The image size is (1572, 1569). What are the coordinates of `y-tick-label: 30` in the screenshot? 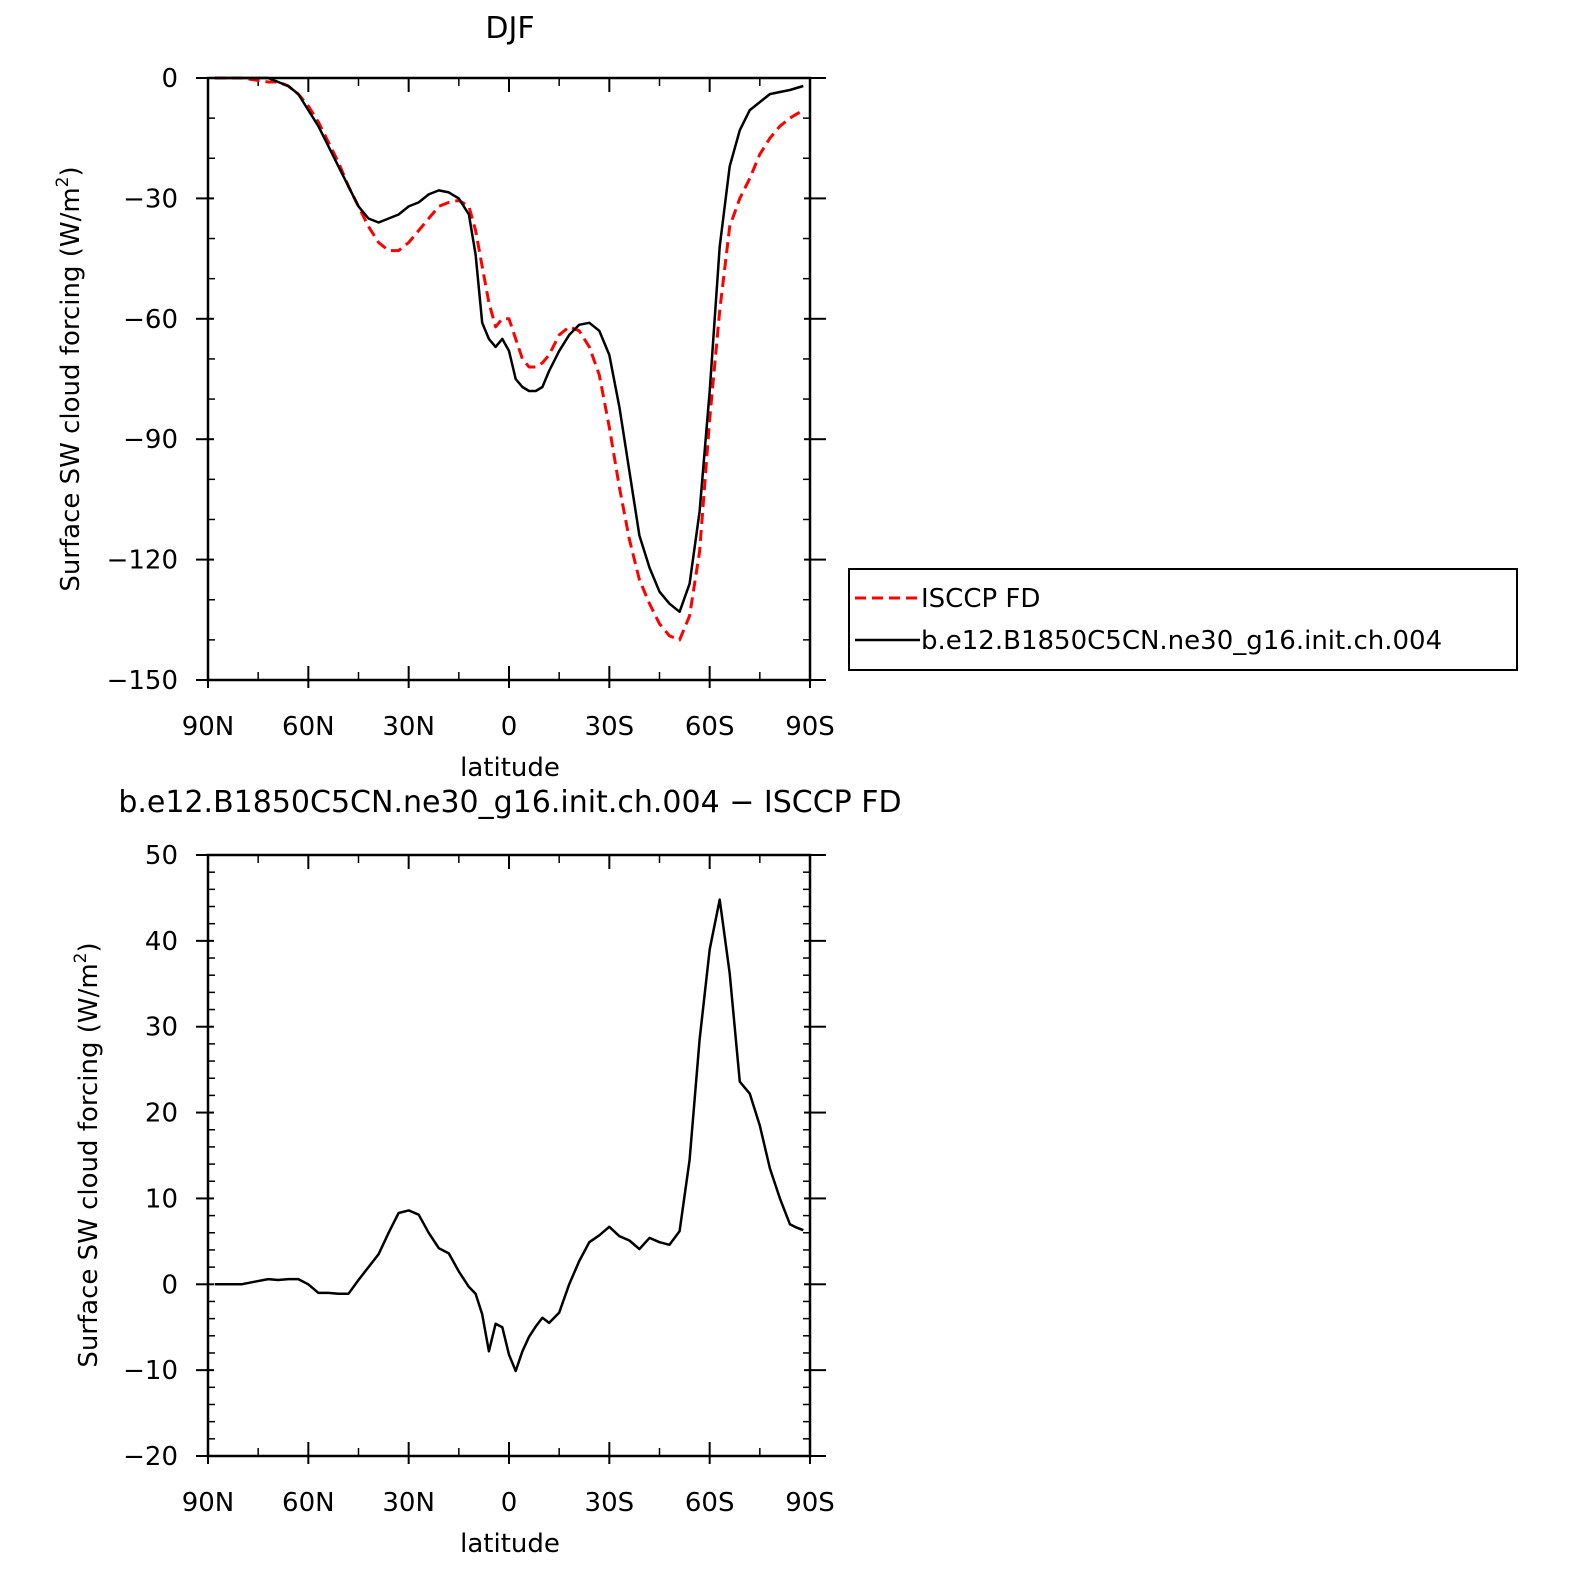 It's located at (161, 1028).